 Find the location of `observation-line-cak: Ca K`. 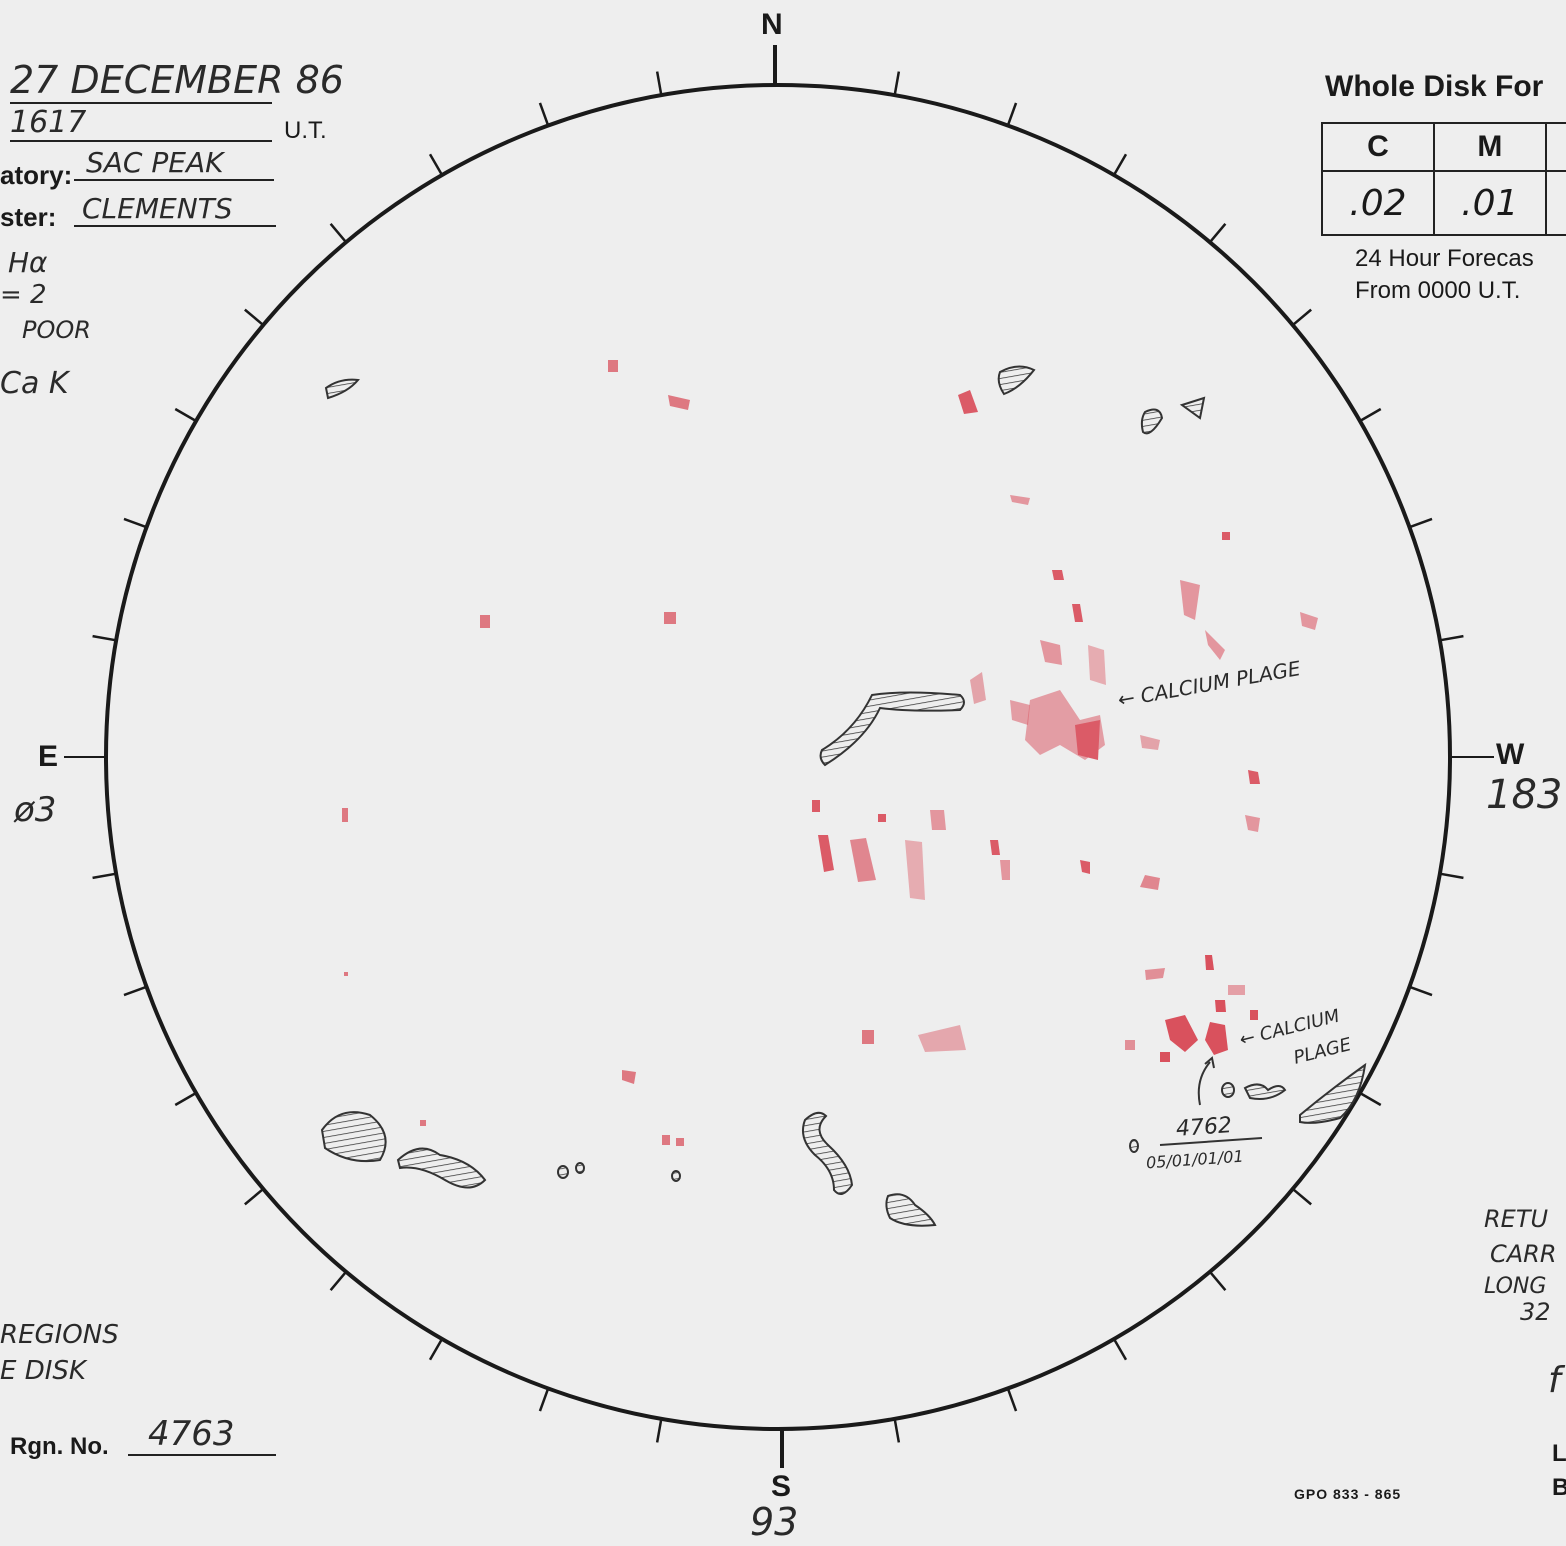

observation-line-cak: Ca K is located at coordinates (34, 383).